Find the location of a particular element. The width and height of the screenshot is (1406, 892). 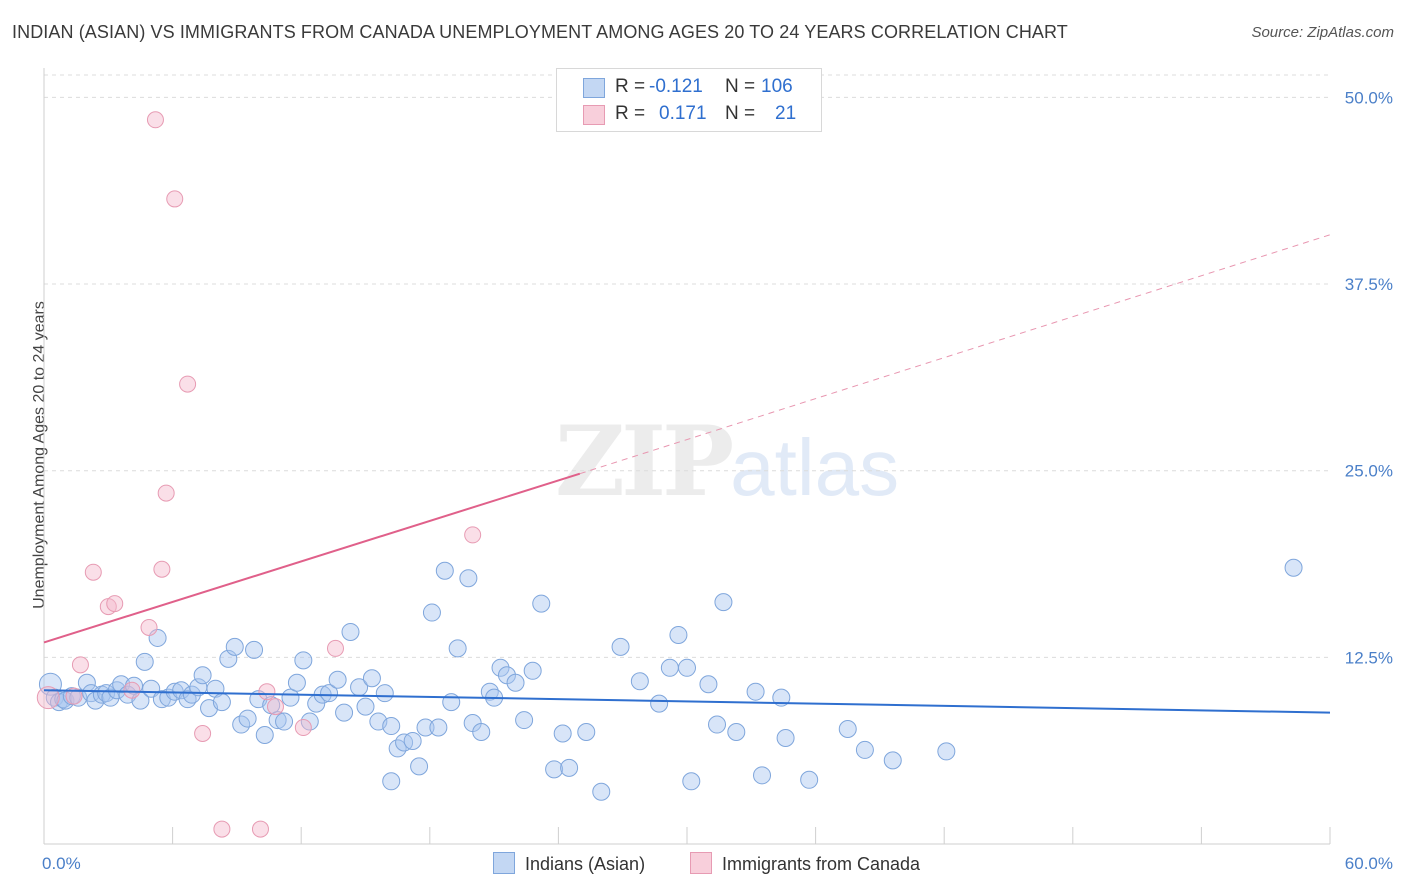

stats-row-indians: R = -0.121 N = 106 is located at coordinates (689, 87).